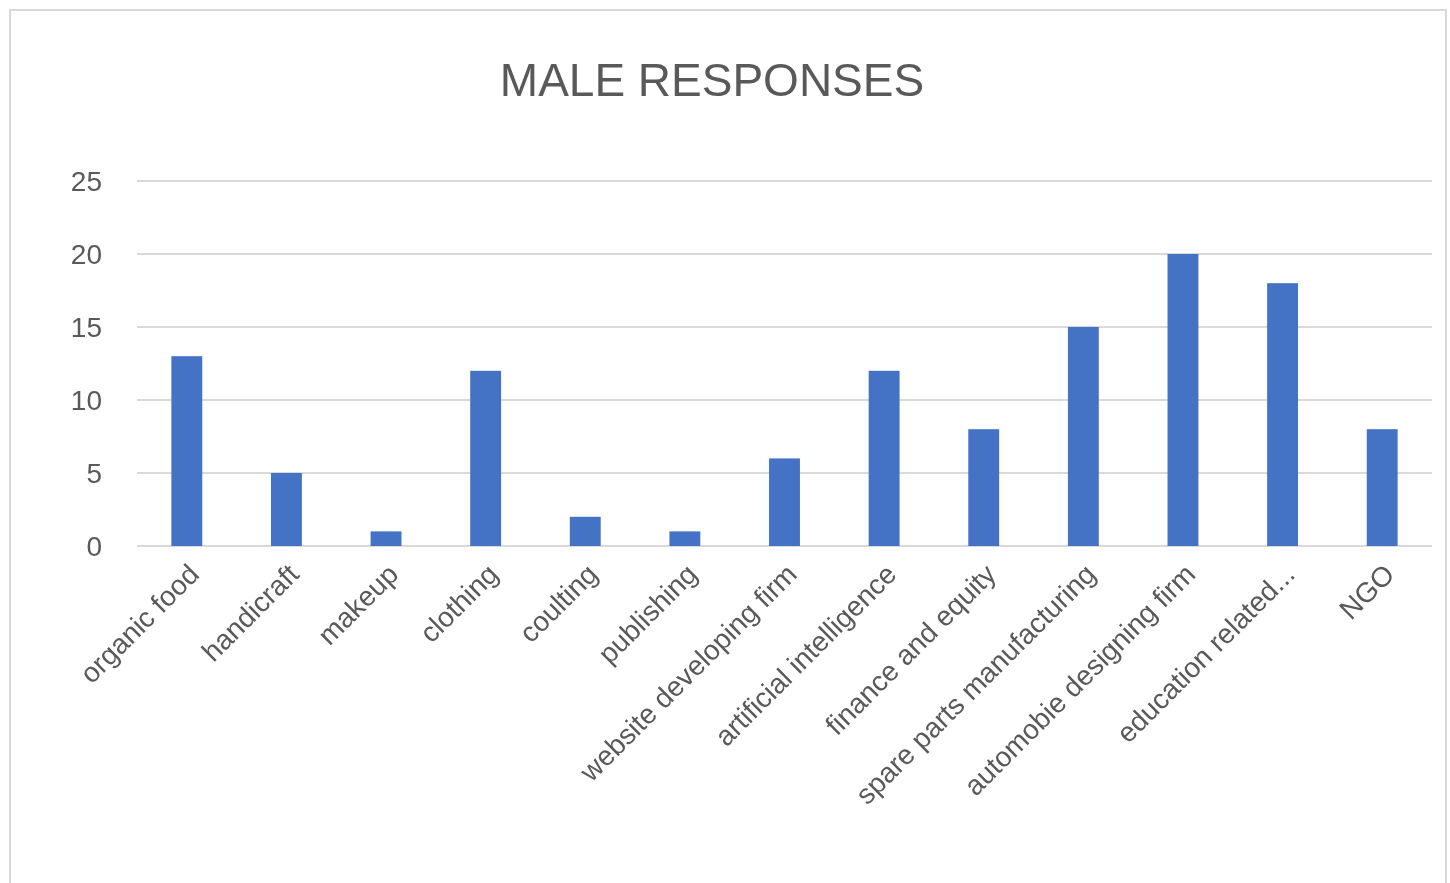 The image size is (1450, 883). What do you see at coordinates (86, 254) in the screenshot?
I see `y-tick-label: 20` at bounding box center [86, 254].